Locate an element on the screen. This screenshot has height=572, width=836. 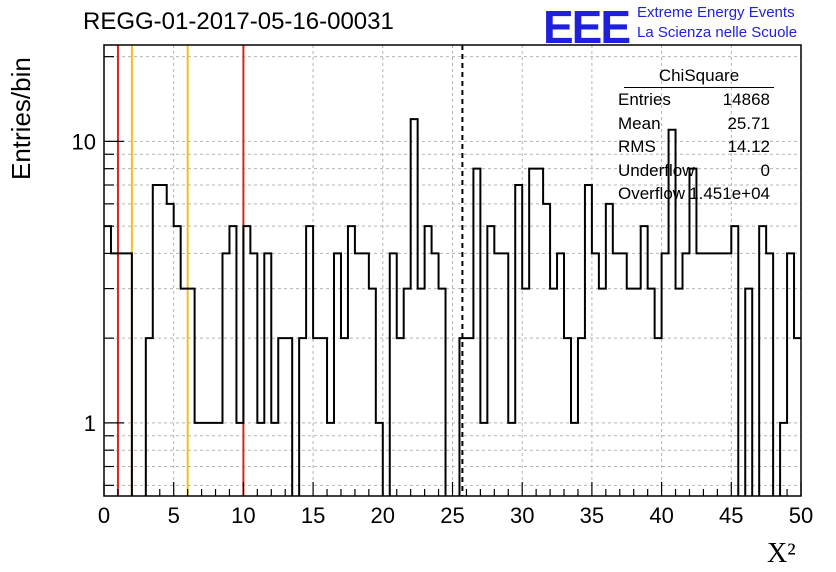
stats-label: Mean is located at coordinates (639, 123).